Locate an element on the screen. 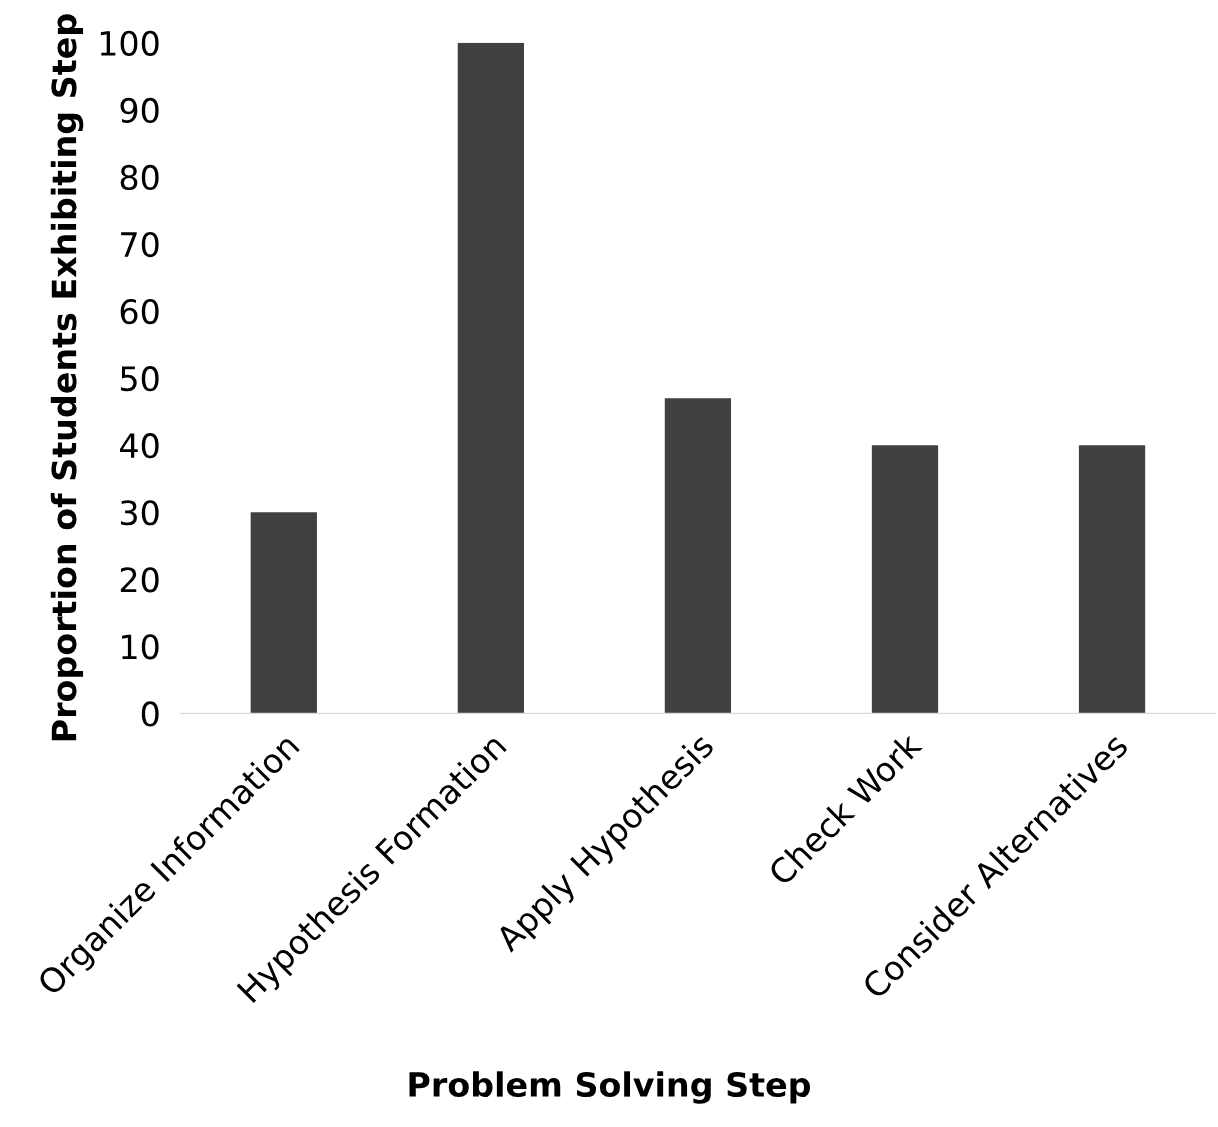 The width and height of the screenshot is (1218, 1127). y-tick-label: 100 is located at coordinates (129, 43).